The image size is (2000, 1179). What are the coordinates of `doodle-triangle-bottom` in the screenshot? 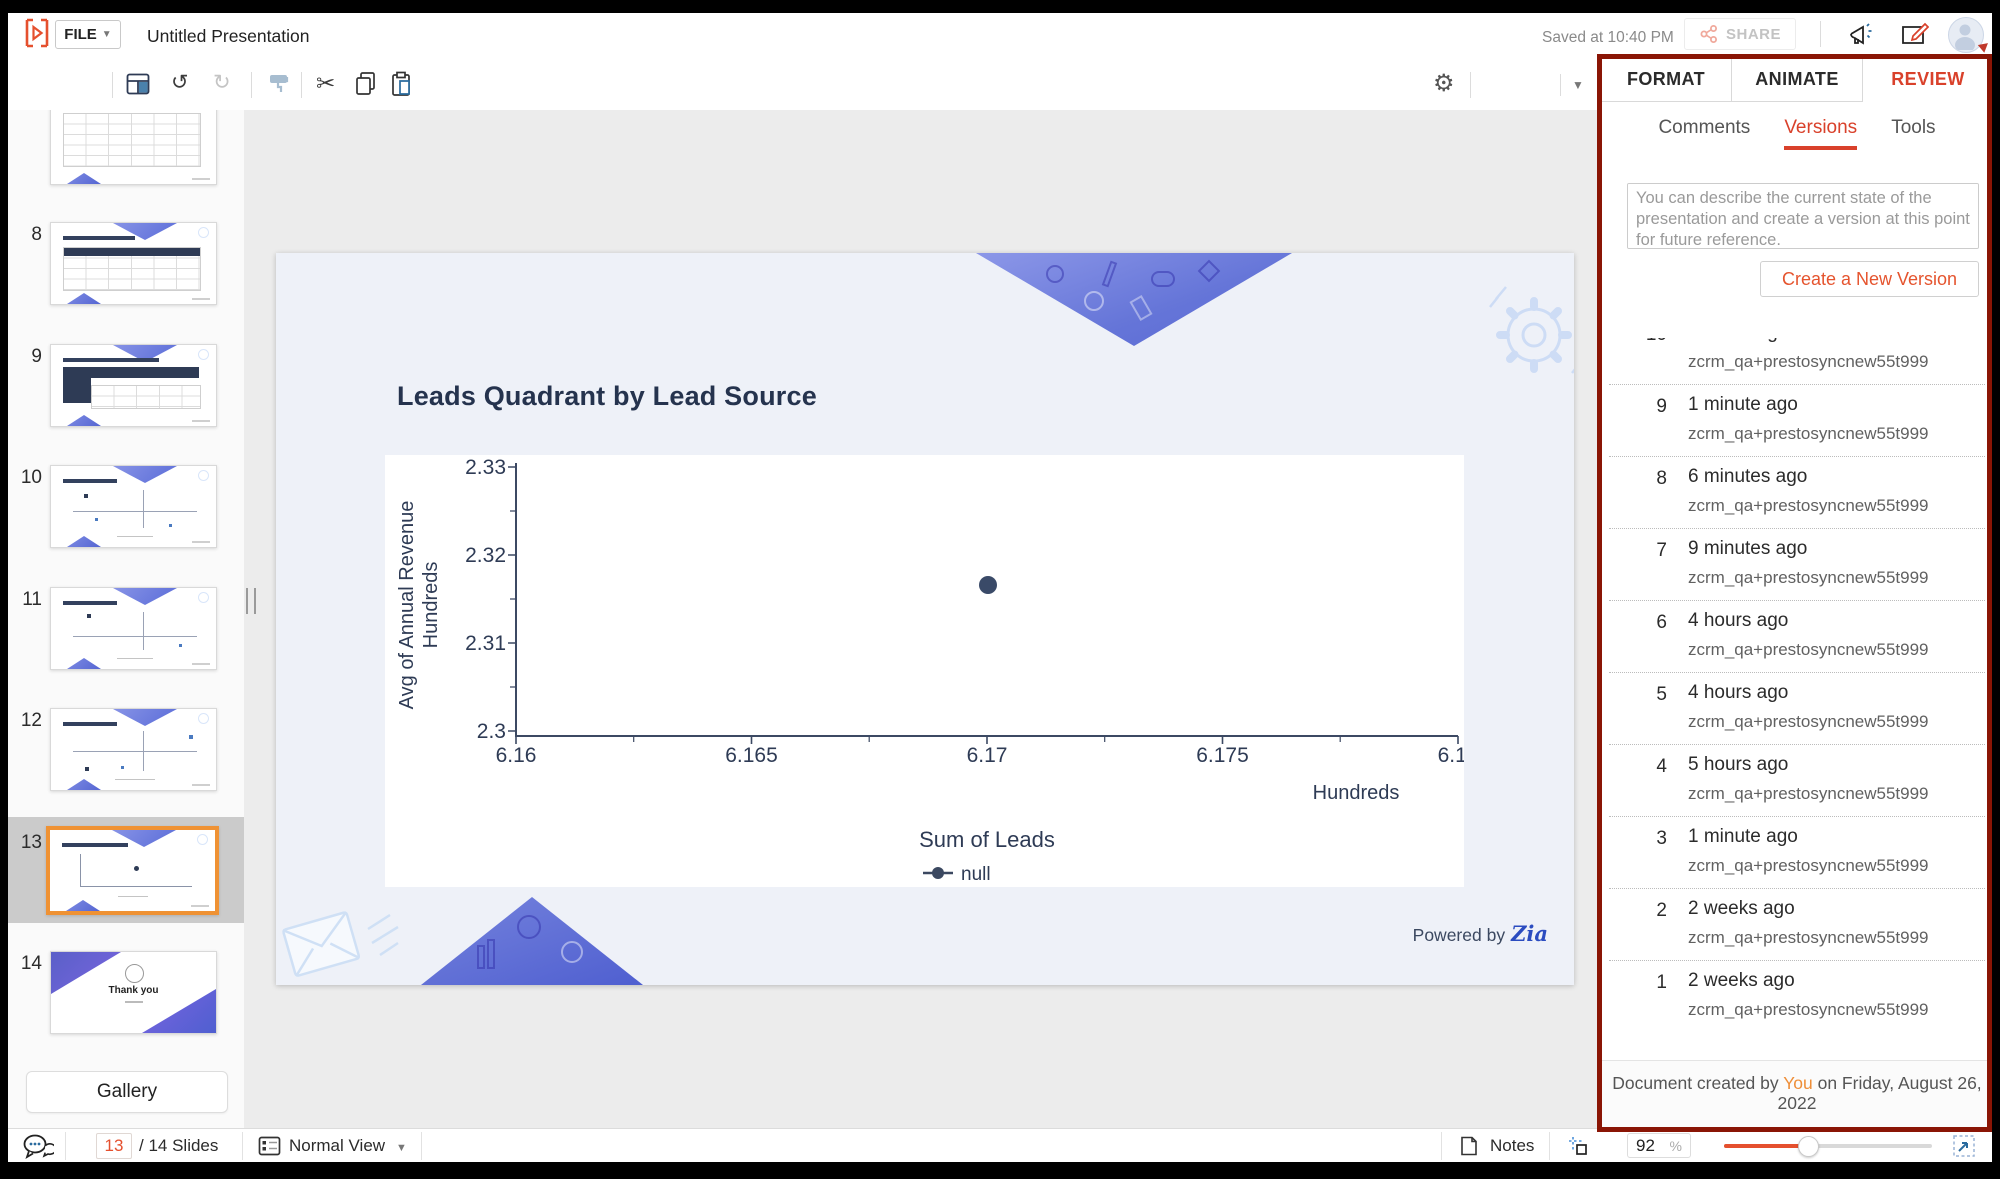 It's located at (532, 941).